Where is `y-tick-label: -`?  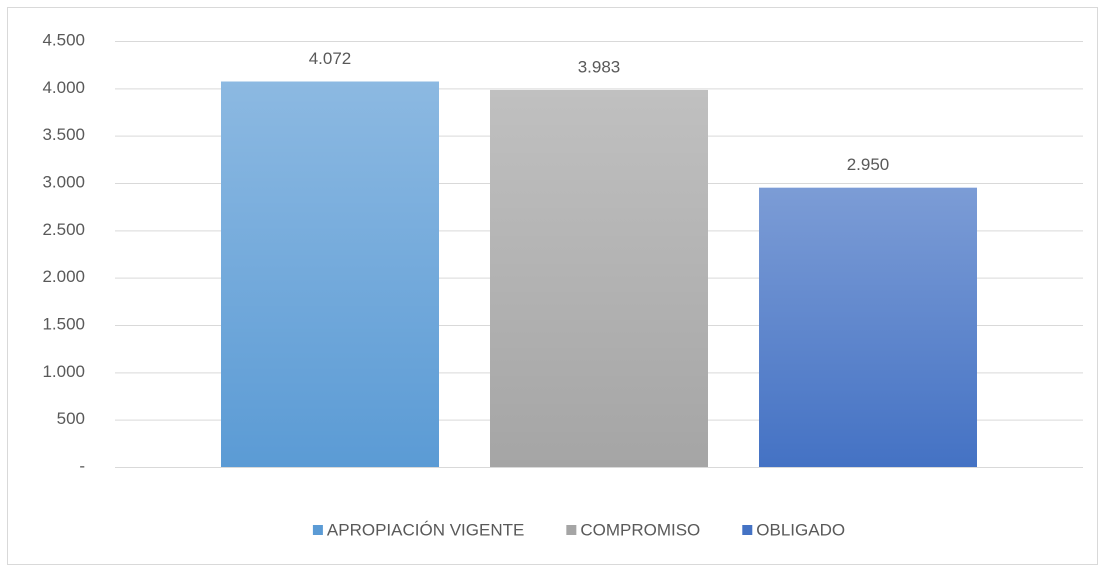 y-tick-label: - is located at coordinates (82, 465).